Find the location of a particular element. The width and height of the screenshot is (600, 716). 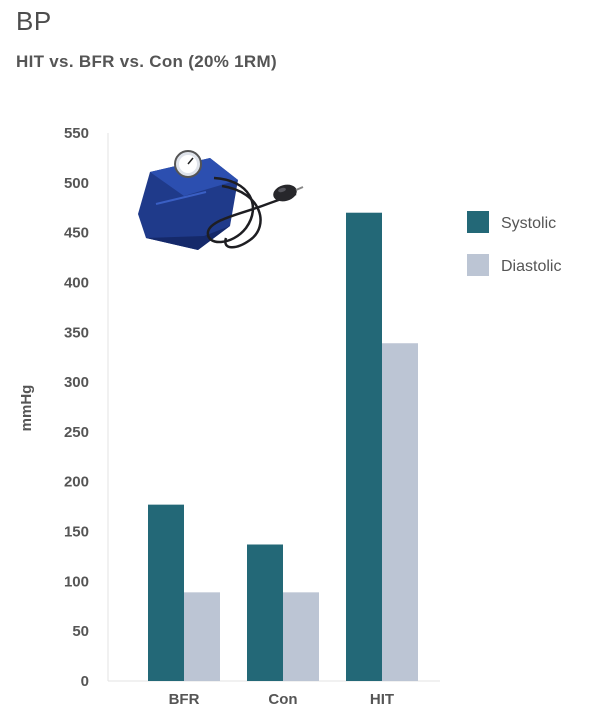

y-tick-label: 300 is located at coordinates (76, 382).